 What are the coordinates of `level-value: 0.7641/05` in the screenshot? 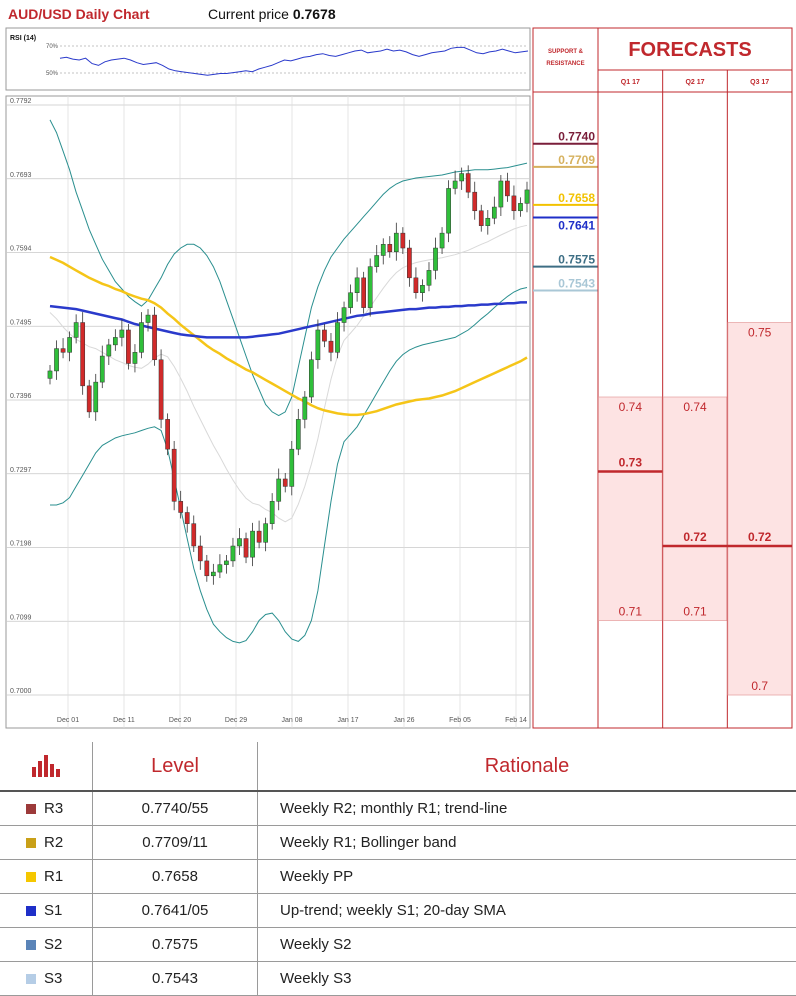 It's located at (175, 911).